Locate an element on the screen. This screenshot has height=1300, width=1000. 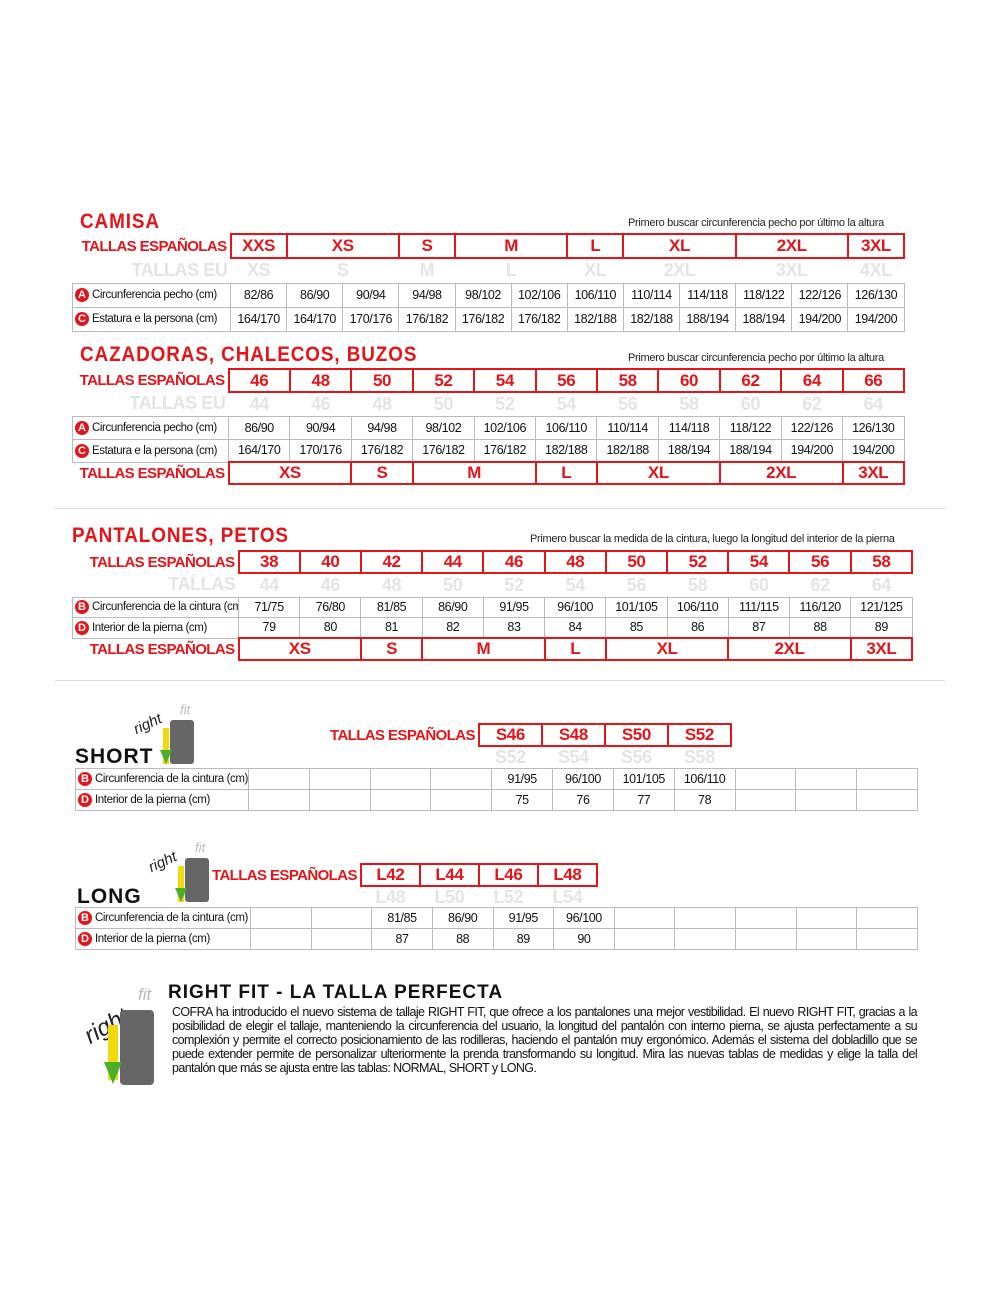
size-cell: 114/118 is located at coordinates (689, 427).